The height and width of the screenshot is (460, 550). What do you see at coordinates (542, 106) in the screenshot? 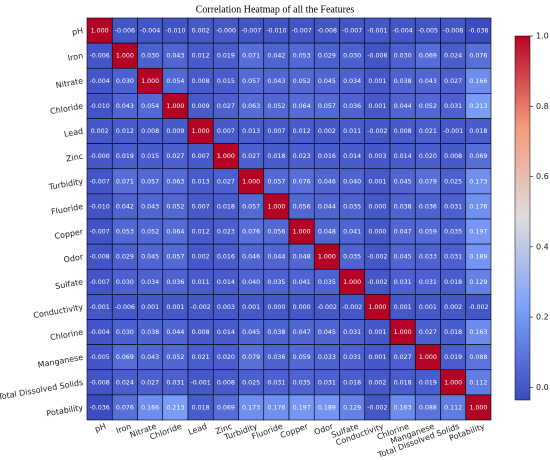
I see `colorbar-tick-label: 0.8` at bounding box center [542, 106].